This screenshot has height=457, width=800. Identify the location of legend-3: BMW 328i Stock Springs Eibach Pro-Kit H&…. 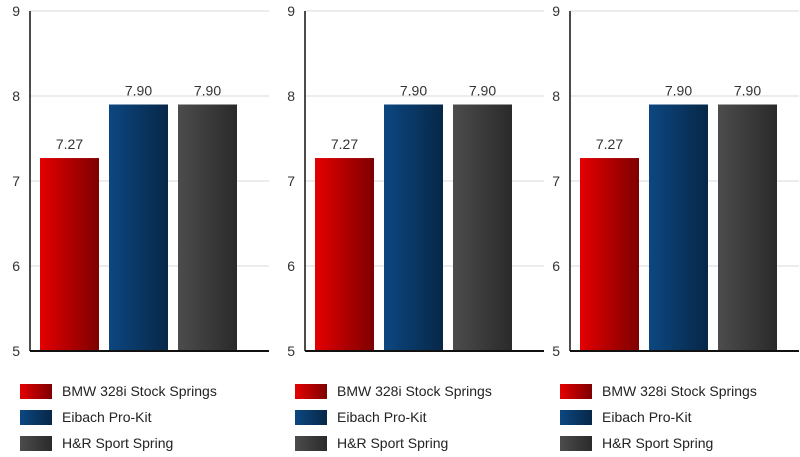
(658, 417).